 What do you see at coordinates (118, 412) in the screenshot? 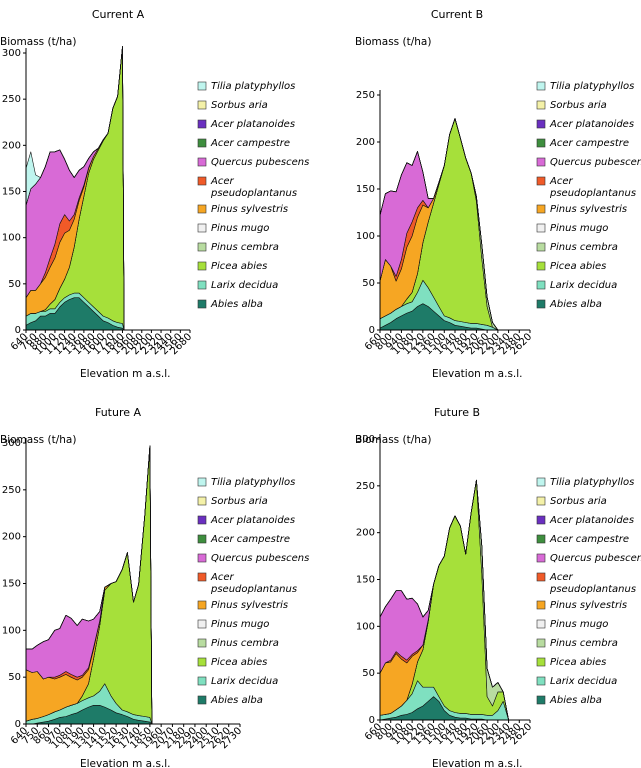
I see `chart-title: Future A` at bounding box center [118, 412].